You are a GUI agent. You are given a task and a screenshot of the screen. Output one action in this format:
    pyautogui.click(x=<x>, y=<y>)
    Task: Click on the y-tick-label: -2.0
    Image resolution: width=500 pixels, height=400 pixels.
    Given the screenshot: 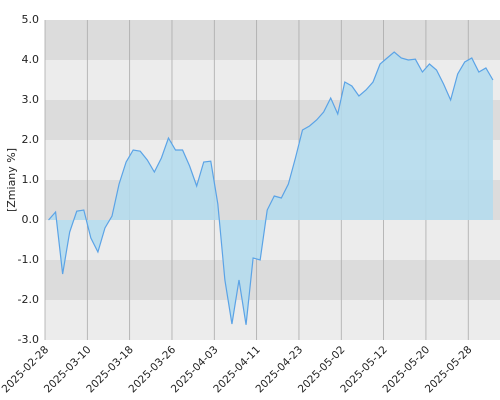 What is the action you would take?
    pyautogui.click(x=28, y=299)
    